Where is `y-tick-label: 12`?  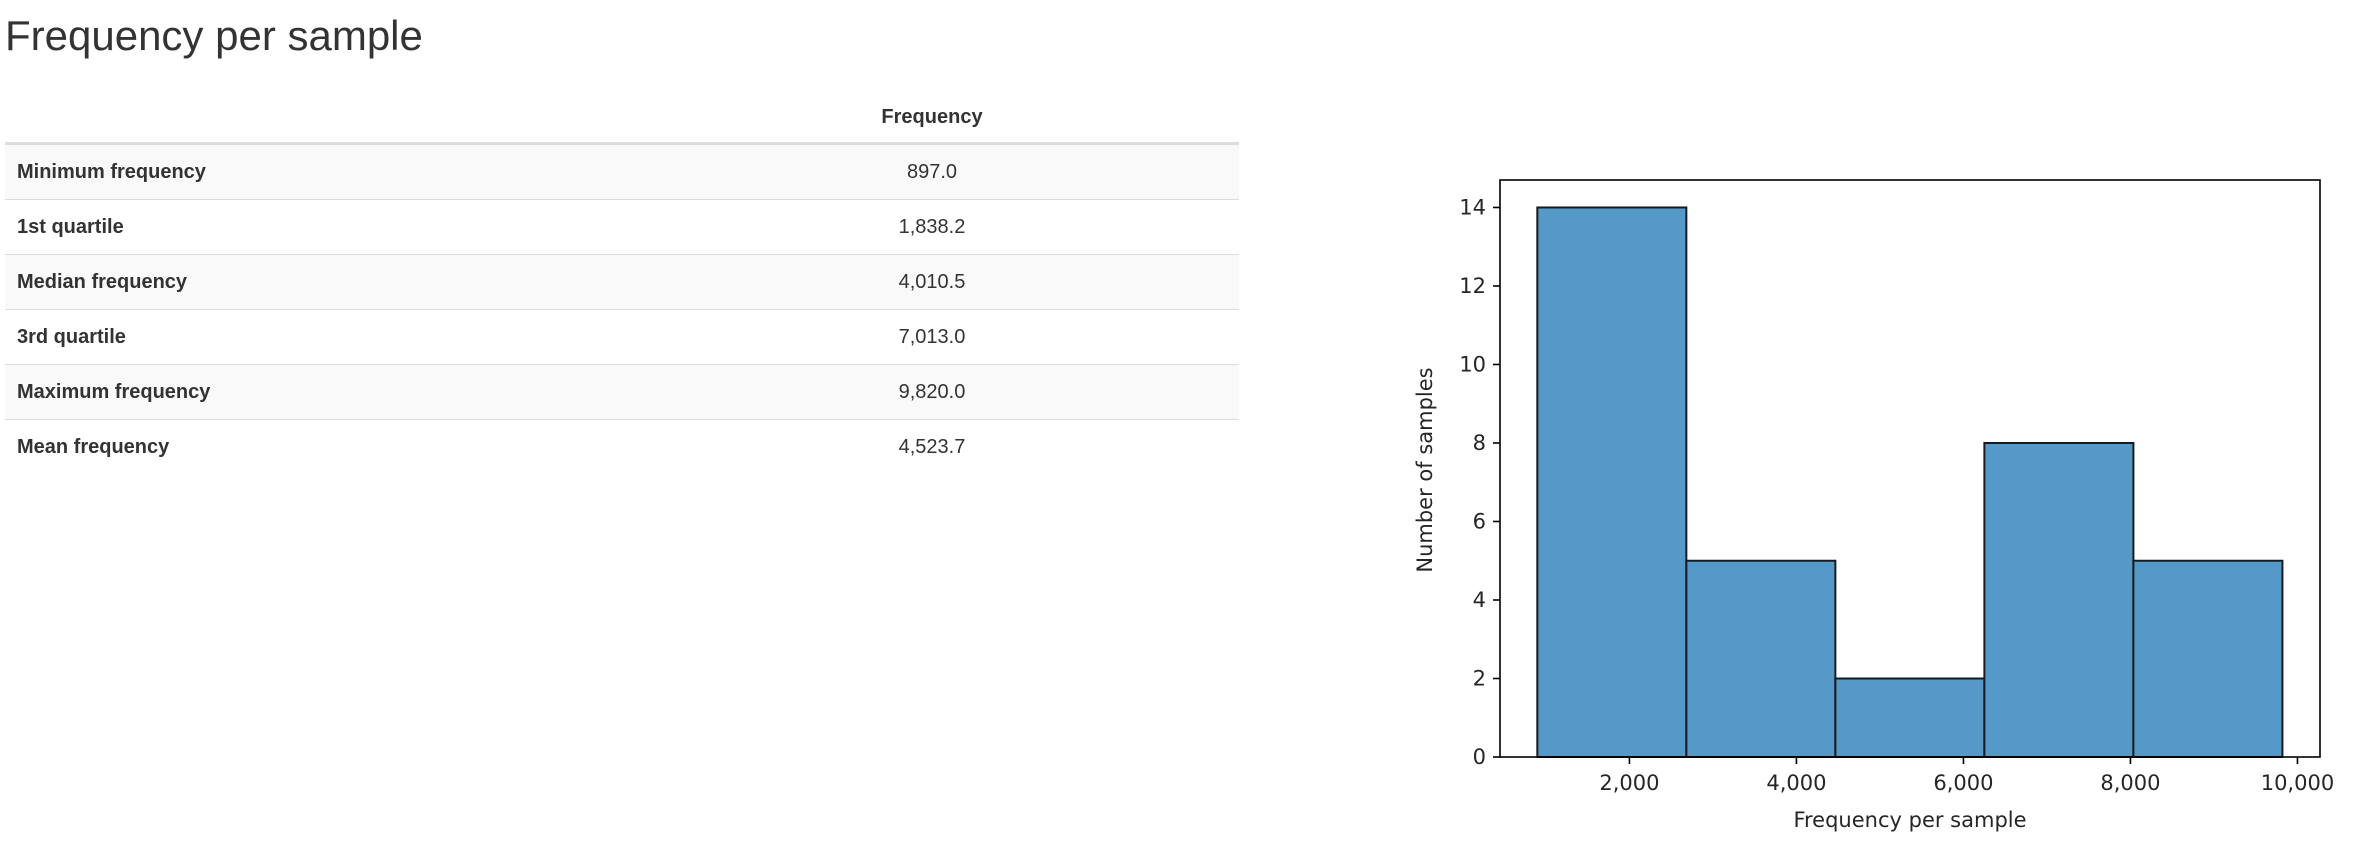 y-tick-label: 12 is located at coordinates (1472, 286).